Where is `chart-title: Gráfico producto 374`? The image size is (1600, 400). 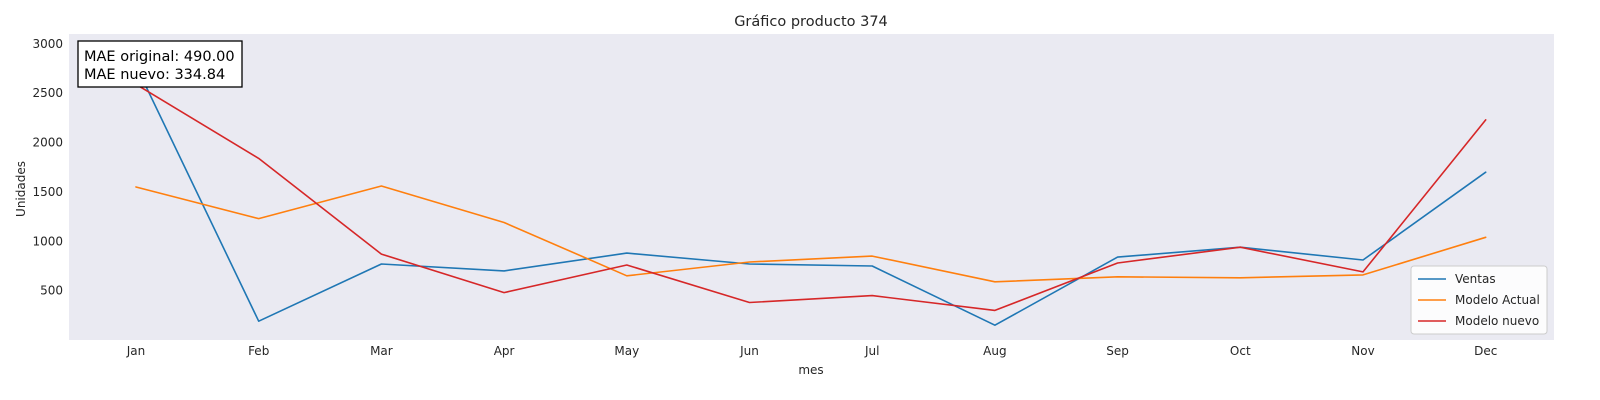 chart-title: Gráfico producto 374 is located at coordinates (811, 22).